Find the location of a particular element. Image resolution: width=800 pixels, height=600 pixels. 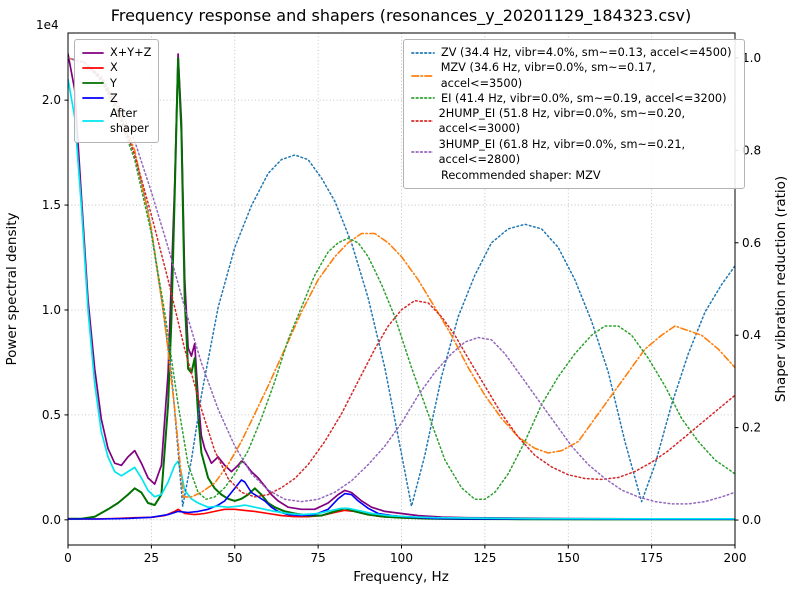

y-right-tick-label: 1.0 is located at coordinates (751, 58).